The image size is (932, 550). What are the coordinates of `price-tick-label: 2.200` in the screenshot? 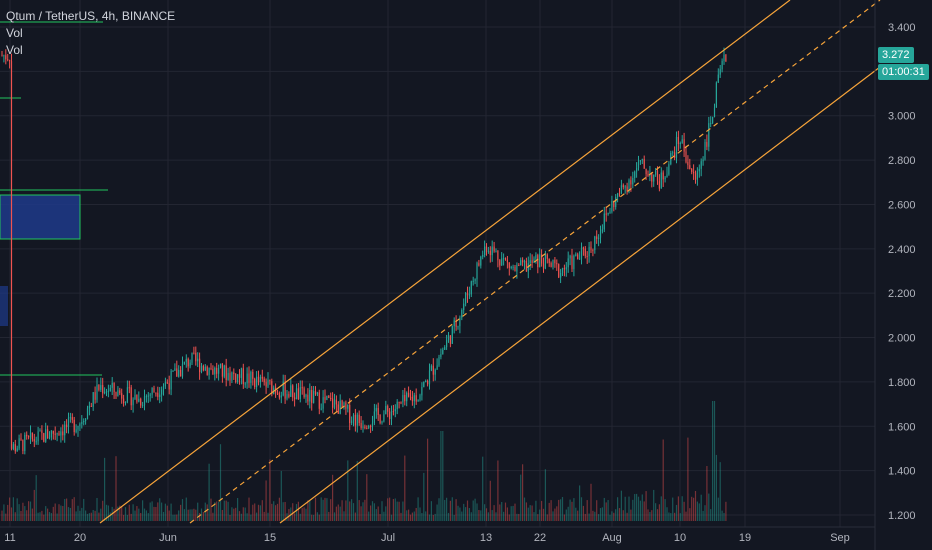 It's located at (902, 294).